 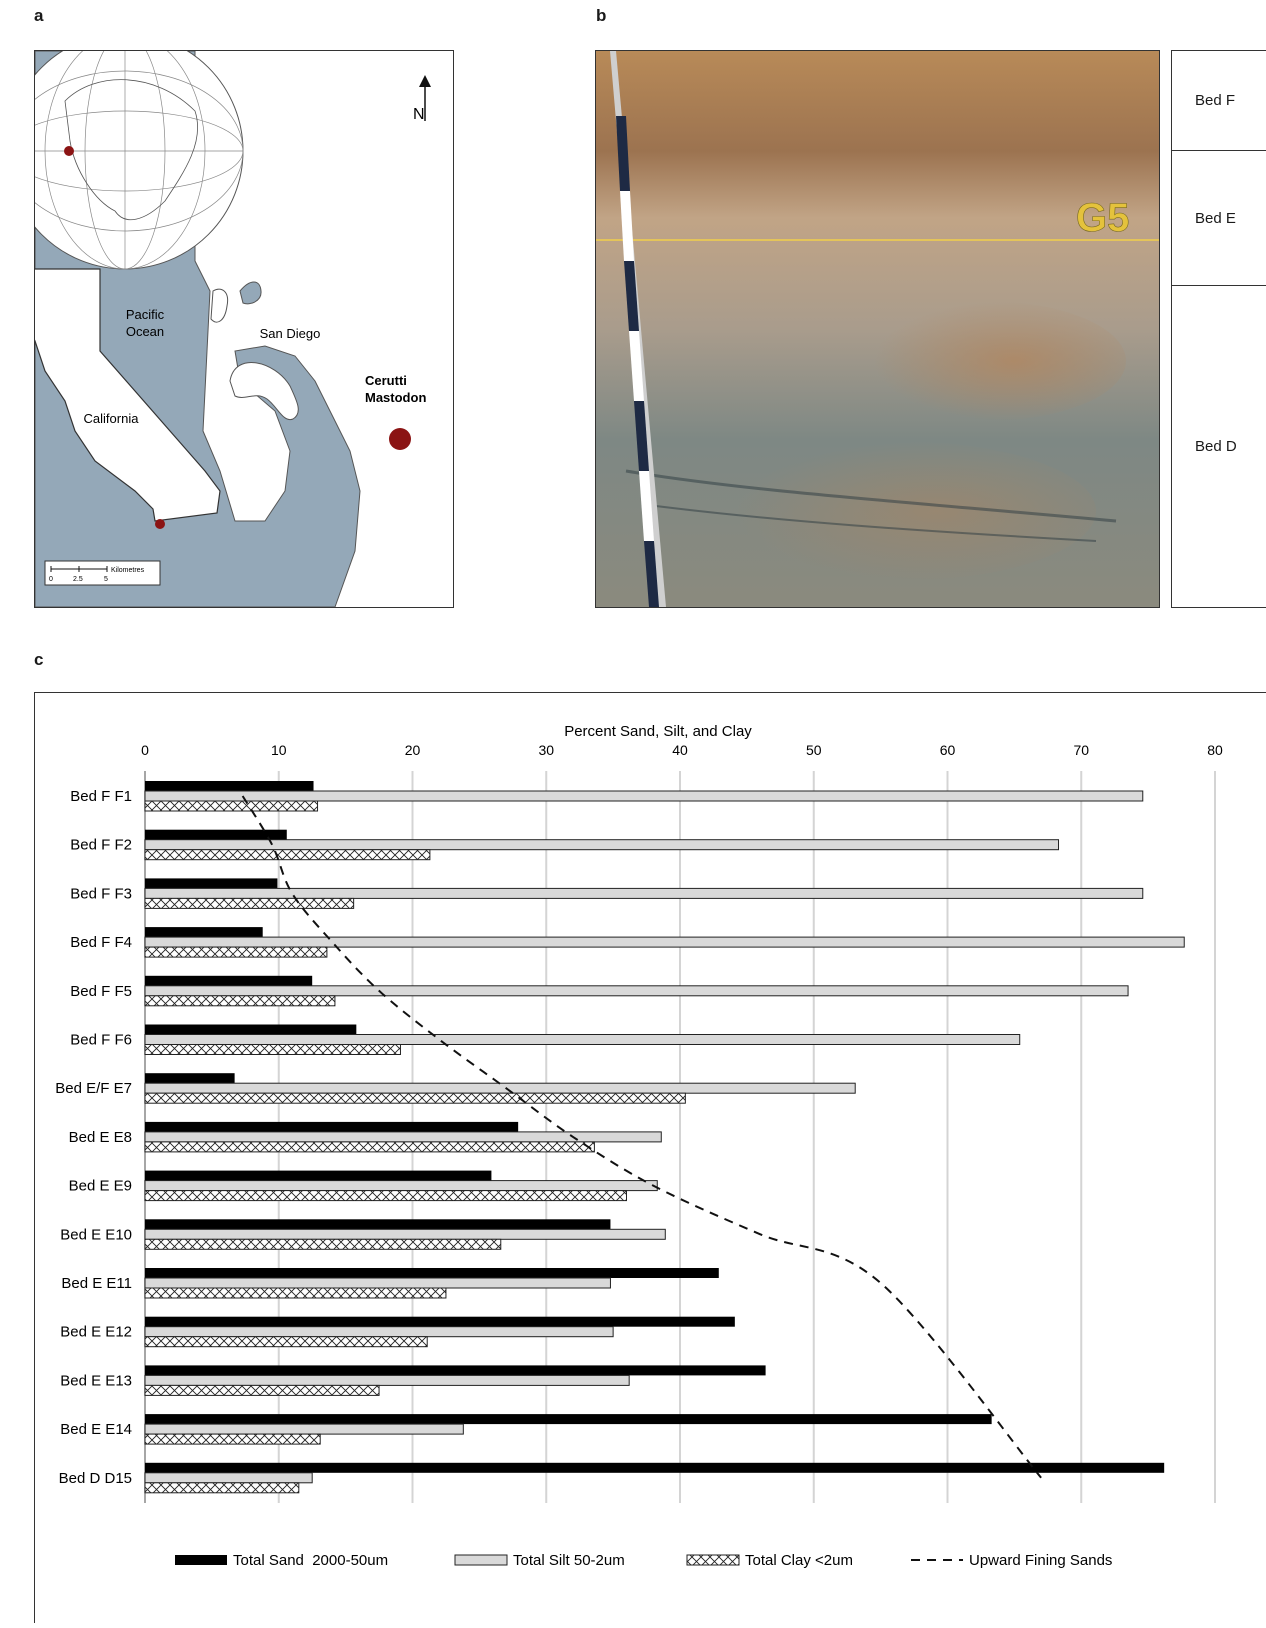 What do you see at coordinates (78, 579) in the screenshot?
I see `scale-tick-1: 2.5` at bounding box center [78, 579].